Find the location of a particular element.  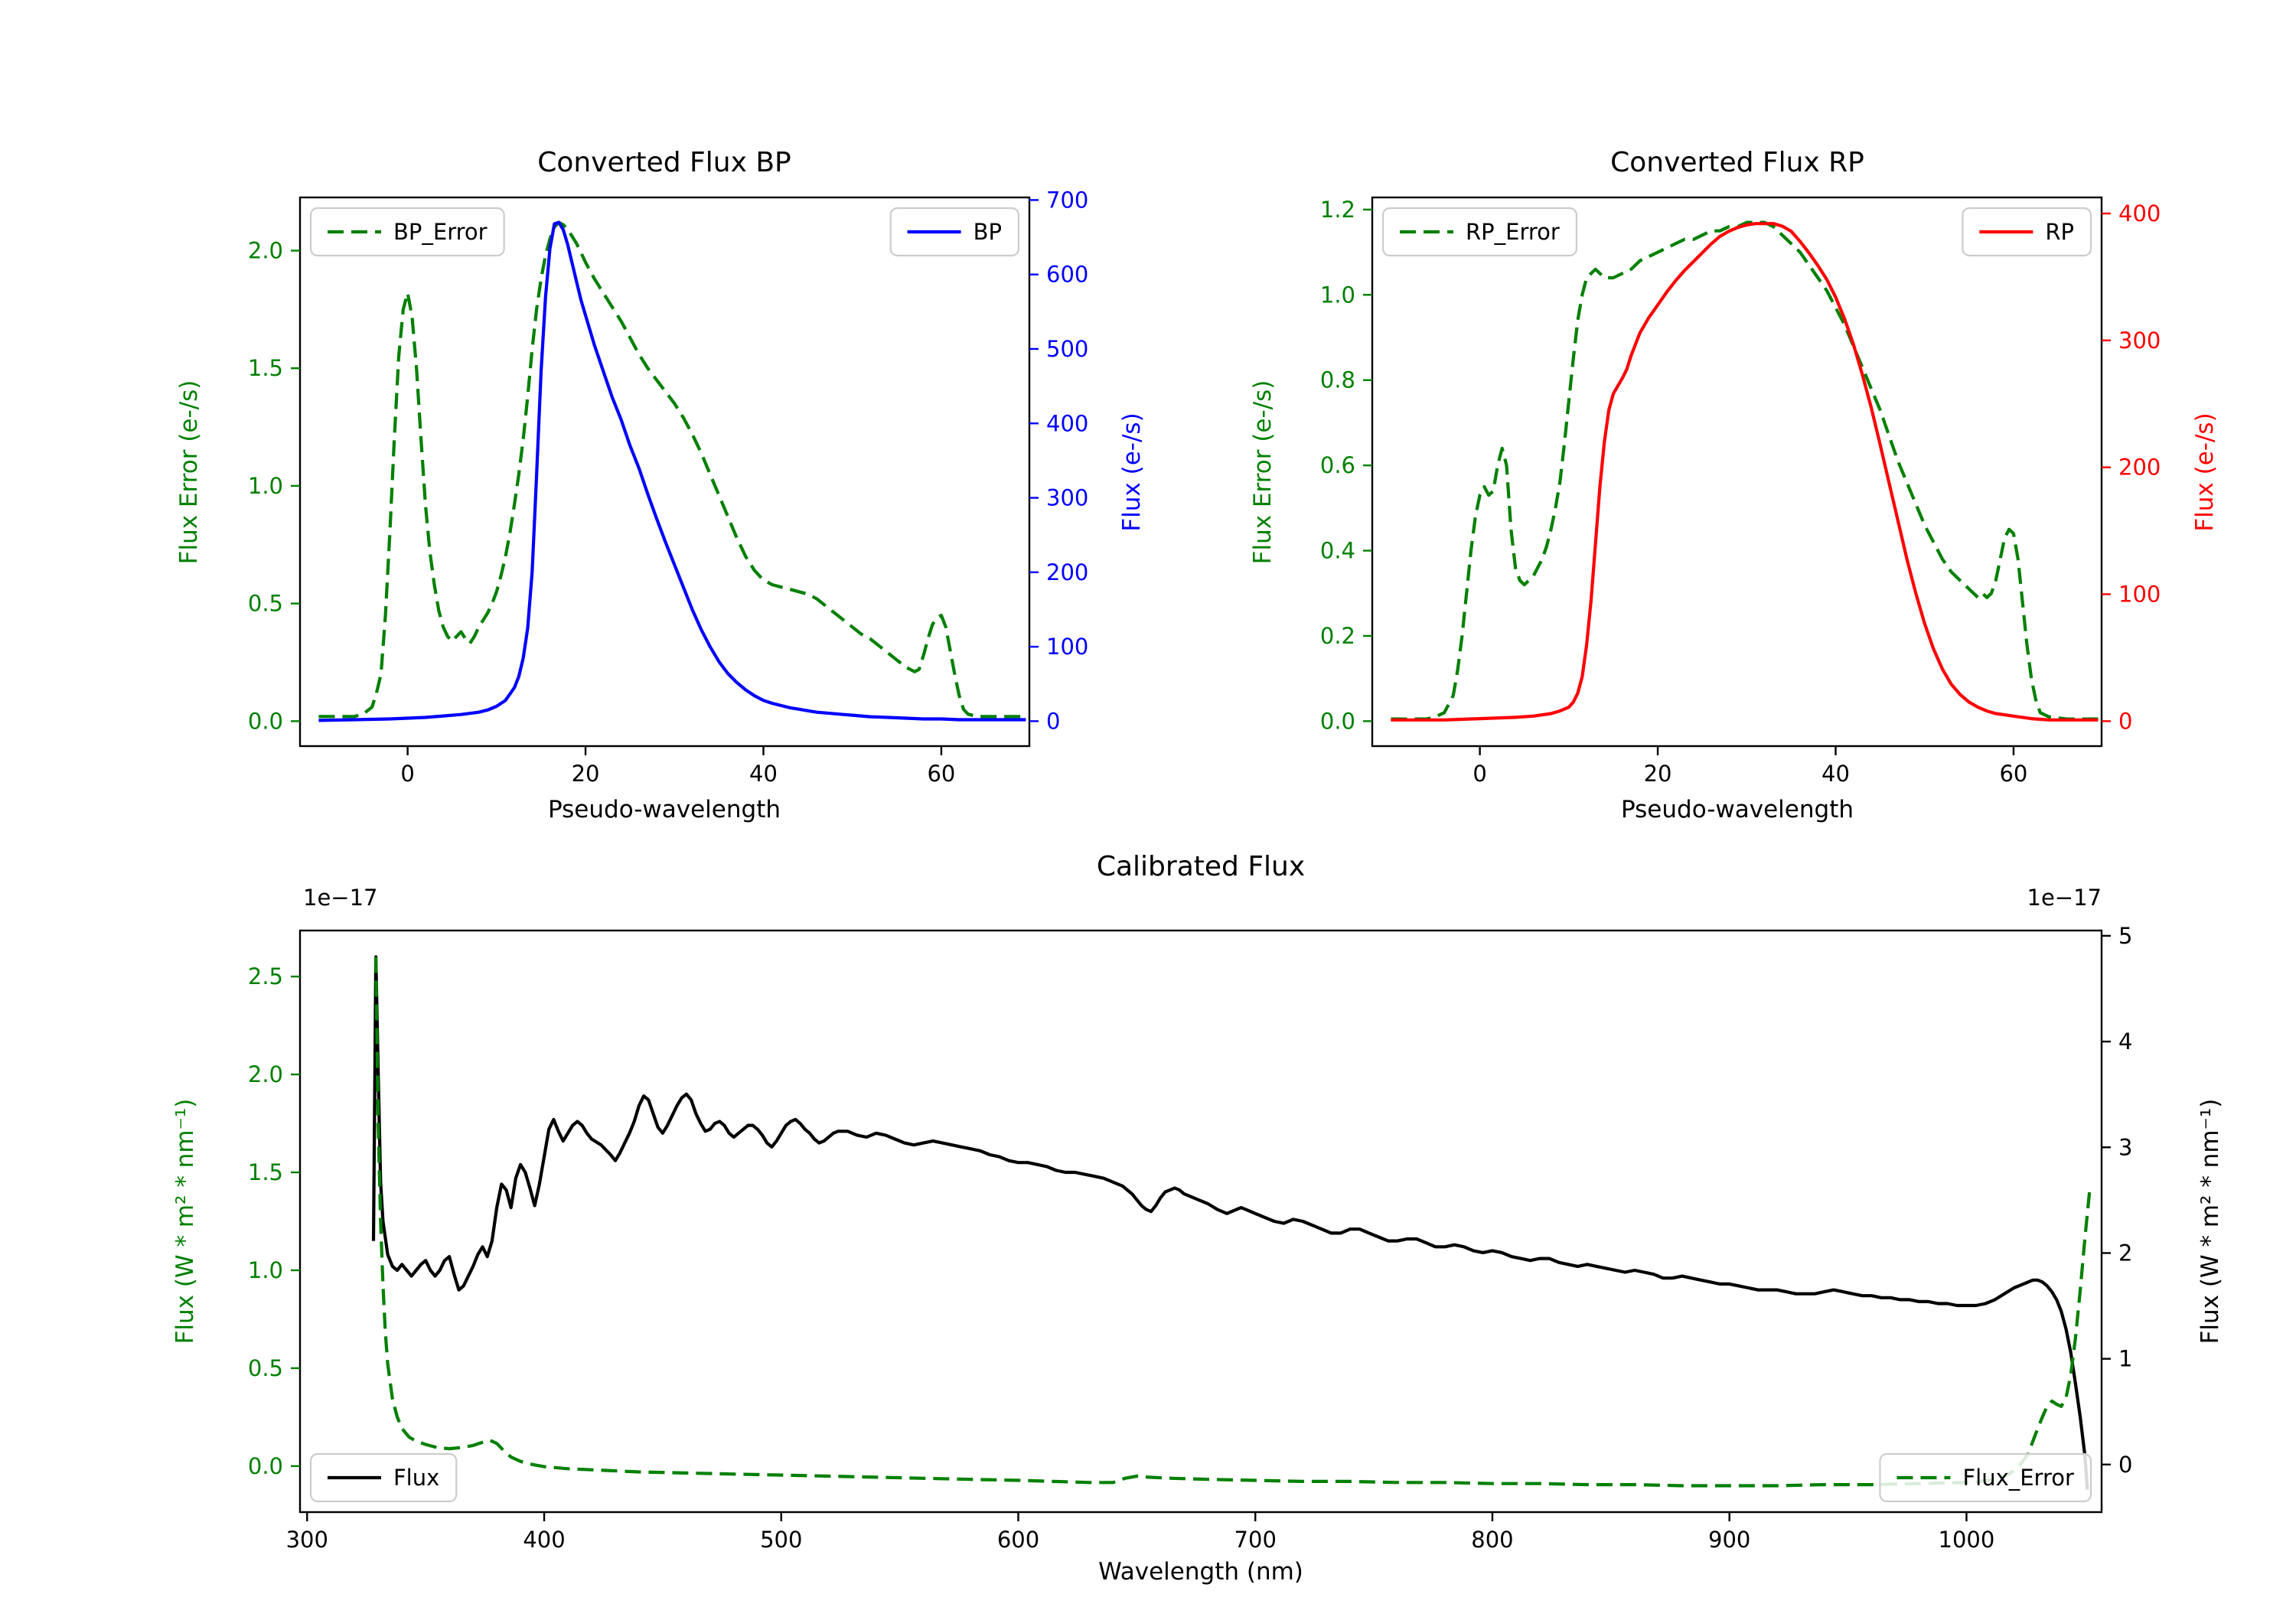

plot-border-bp is located at coordinates (664, 472).